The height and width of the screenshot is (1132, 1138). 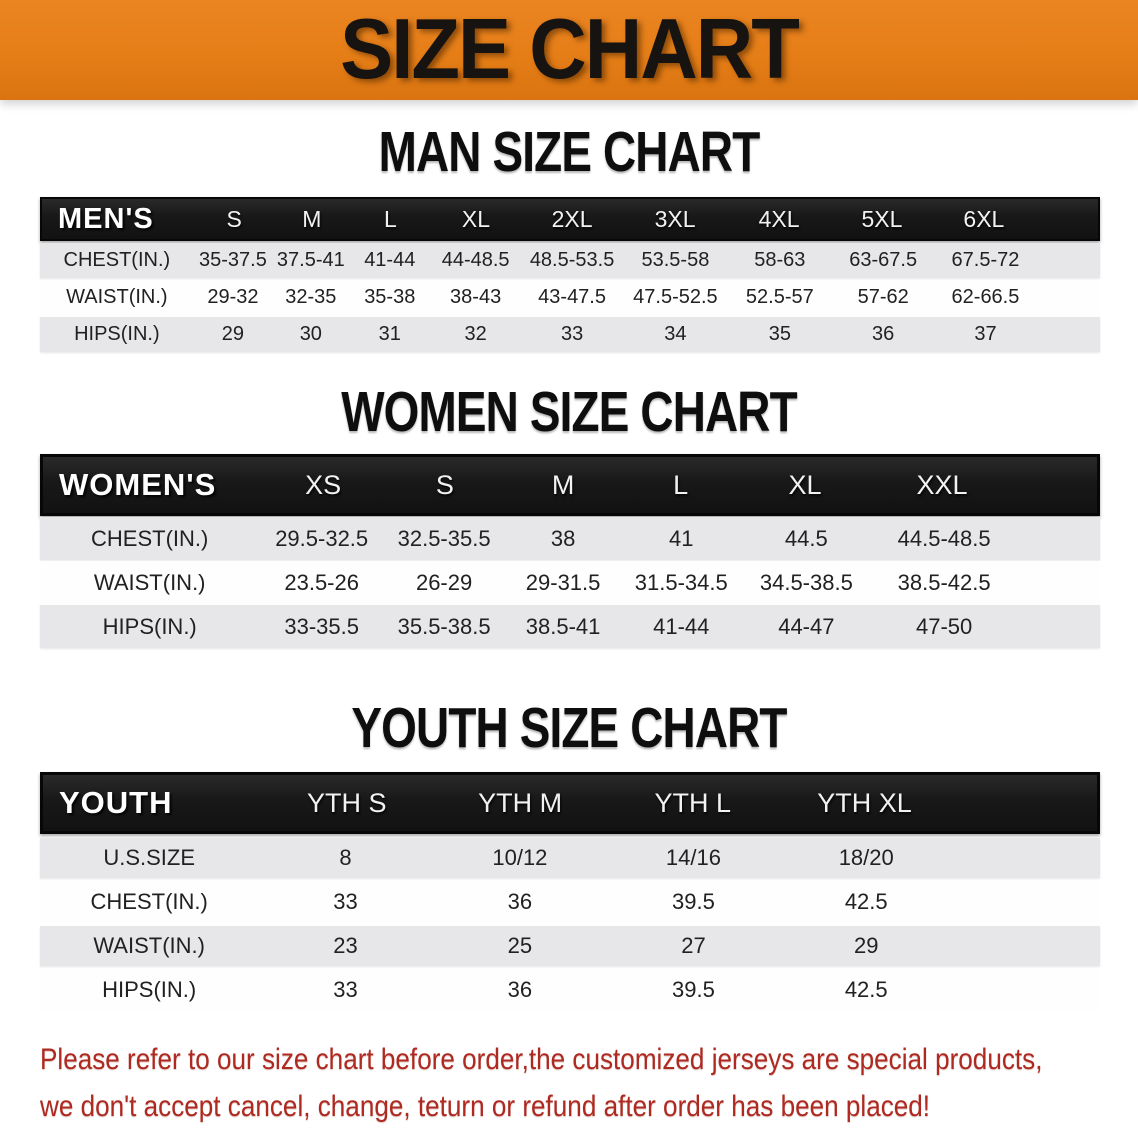 What do you see at coordinates (866, 857) in the screenshot?
I see `measurement-cell: 18/20` at bounding box center [866, 857].